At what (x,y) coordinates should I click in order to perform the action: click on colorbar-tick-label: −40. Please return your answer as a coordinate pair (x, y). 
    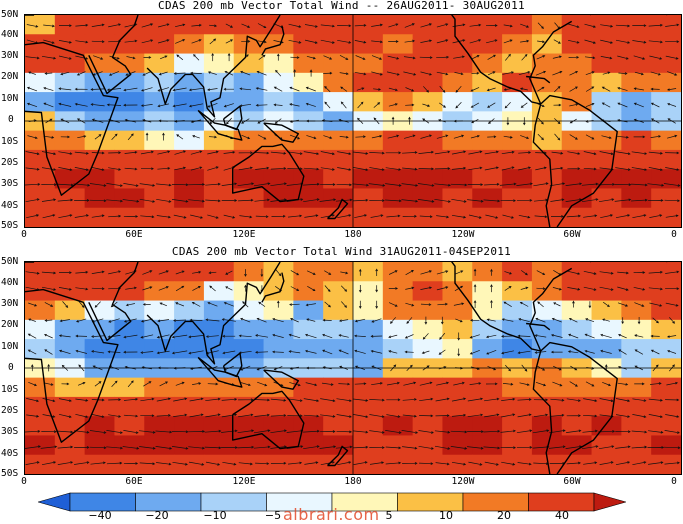
    Looking at the image, I should click on (100, 515).